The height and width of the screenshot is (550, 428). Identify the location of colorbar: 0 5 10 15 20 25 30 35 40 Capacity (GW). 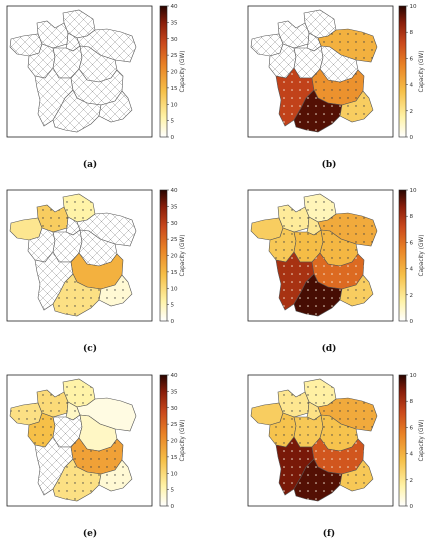
(172, 72).